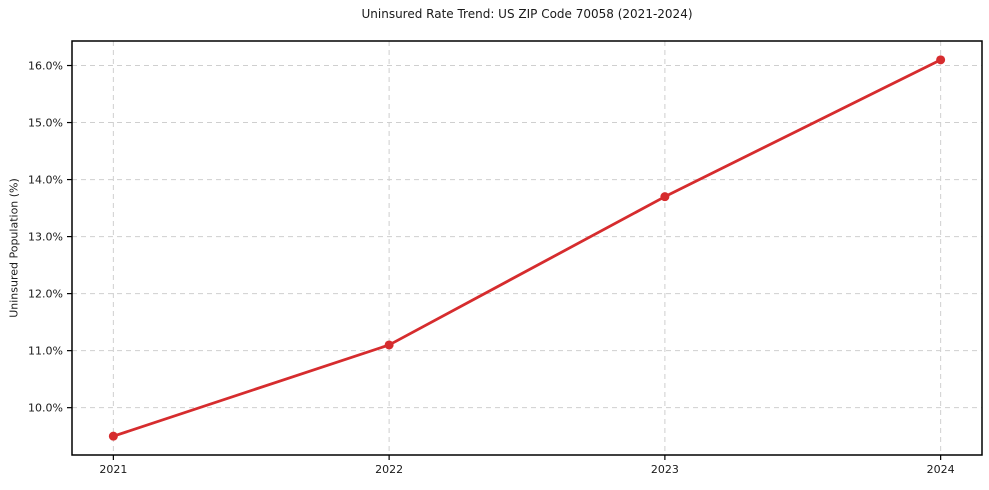  Describe the element at coordinates (45, 294) in the screenshot. I see `y-tick-label: 12.0%` at that location.